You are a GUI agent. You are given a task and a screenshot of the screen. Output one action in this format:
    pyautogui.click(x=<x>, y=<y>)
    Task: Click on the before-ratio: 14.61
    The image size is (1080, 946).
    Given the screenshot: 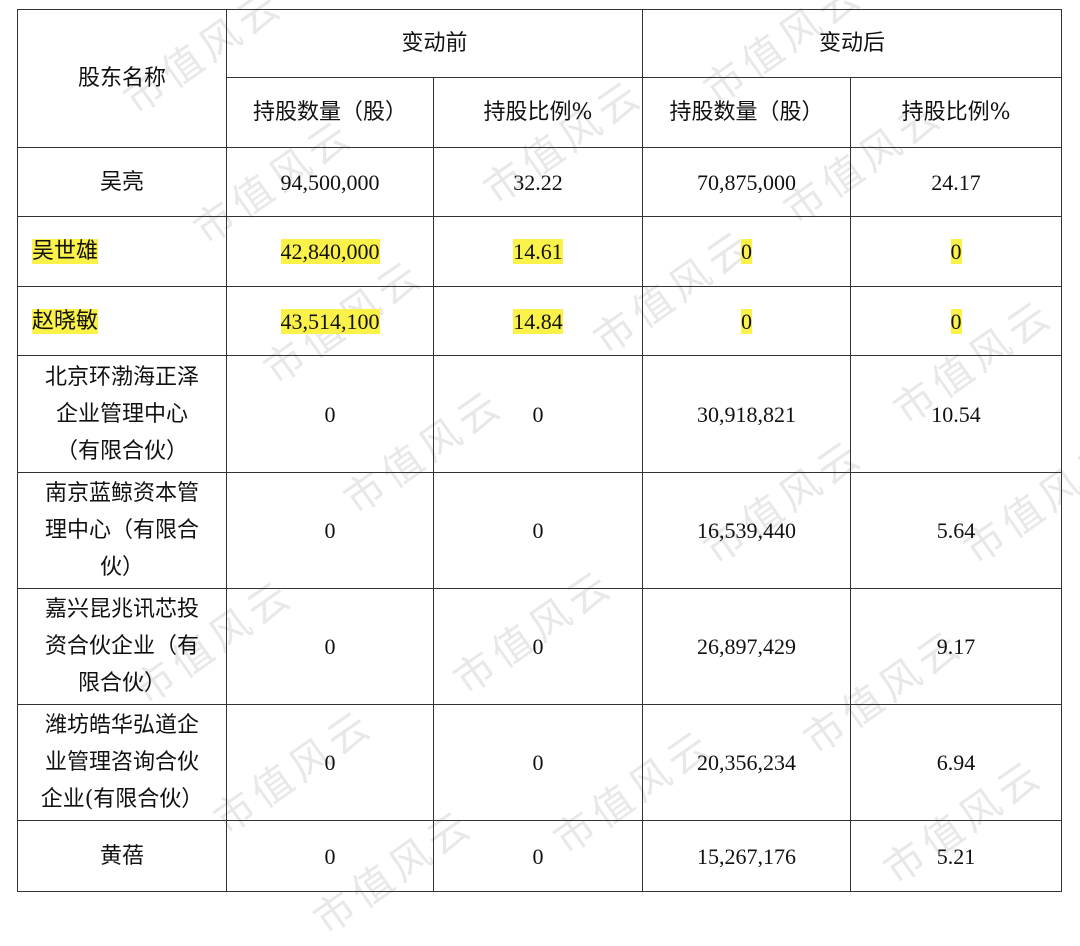 What is the action you would take?
    pyautogui.click(x=538, y=251)
    